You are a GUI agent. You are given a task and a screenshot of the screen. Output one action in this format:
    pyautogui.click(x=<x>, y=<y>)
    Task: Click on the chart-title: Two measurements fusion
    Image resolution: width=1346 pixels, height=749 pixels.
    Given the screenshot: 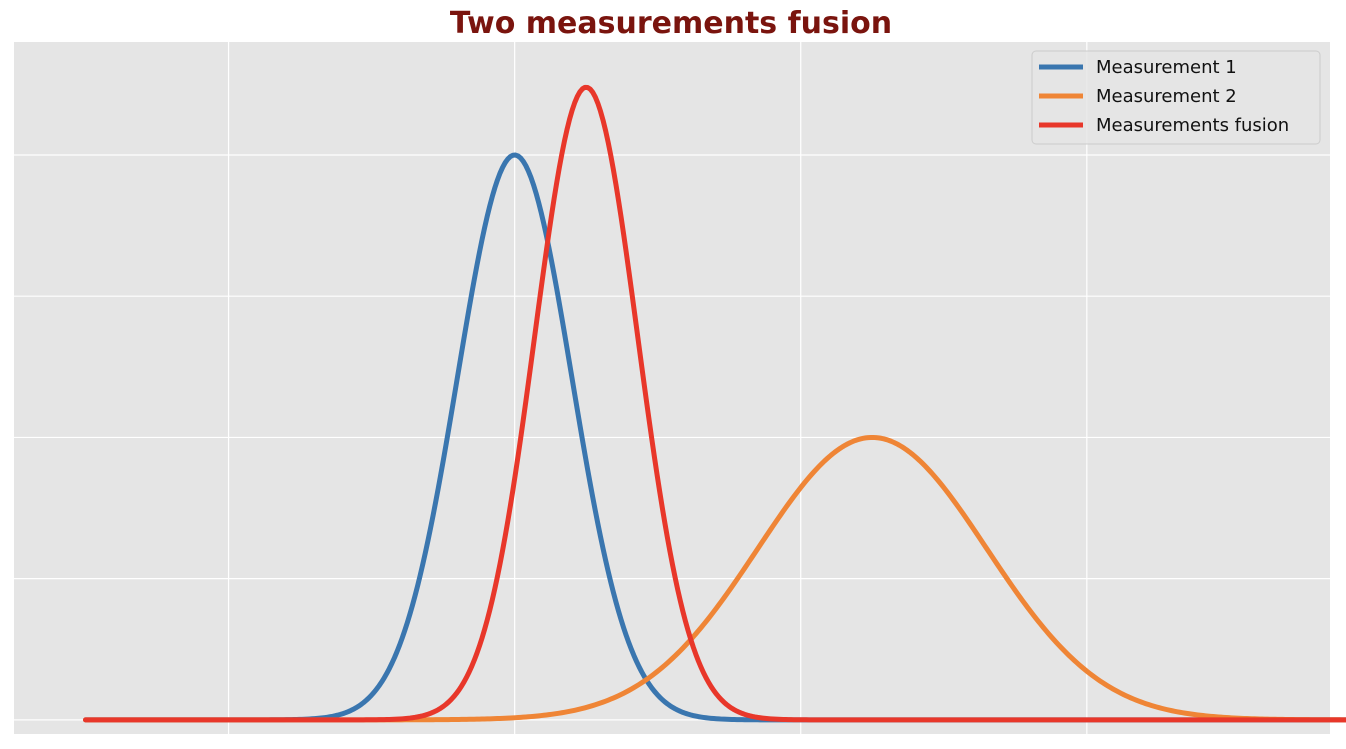 What is the action you would take?
    pyautogui.click(x=671, y=23)
    